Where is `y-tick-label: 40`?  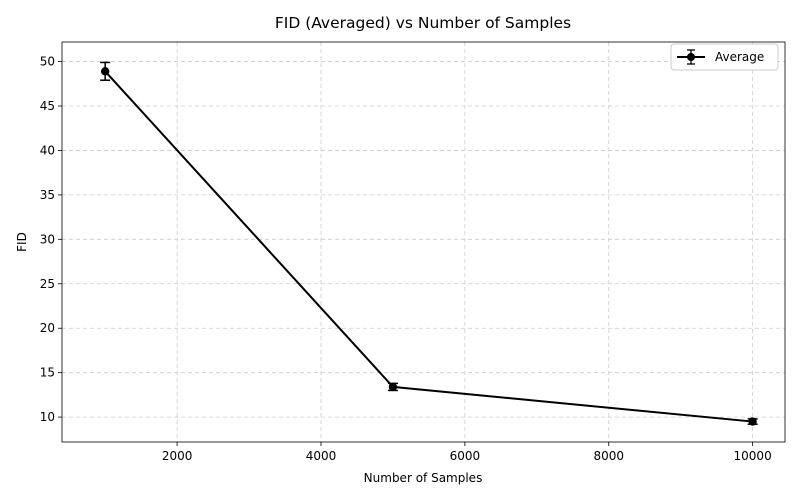
y-tick-label: 40 is located at coordinates (47, 150).